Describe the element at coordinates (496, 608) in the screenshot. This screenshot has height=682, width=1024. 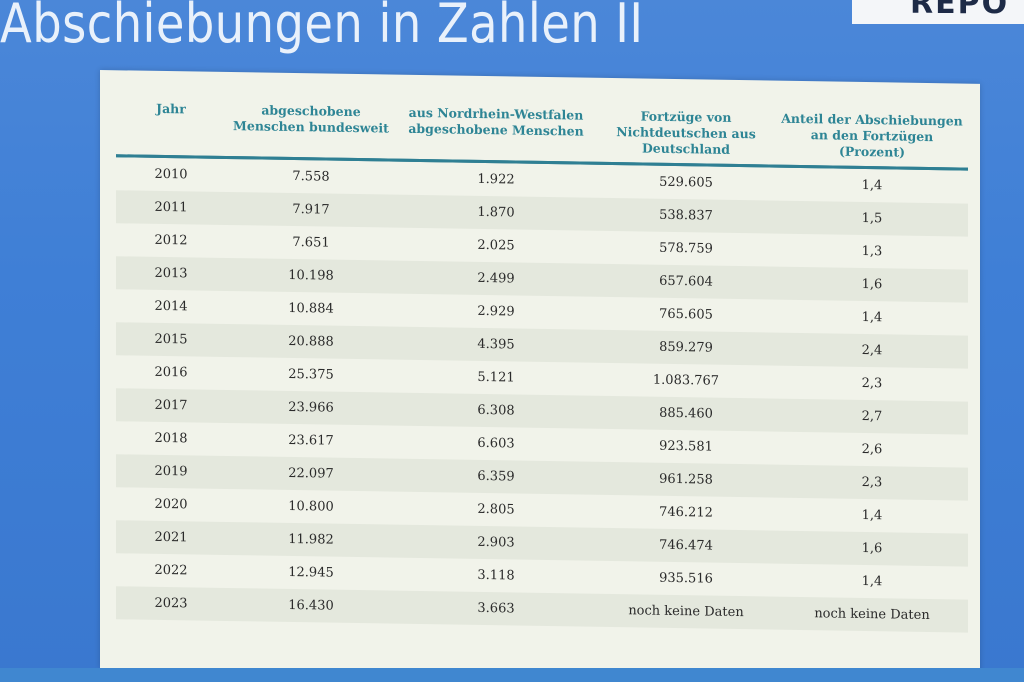
I see `deported-nrw-cell: 3.663` at that location.